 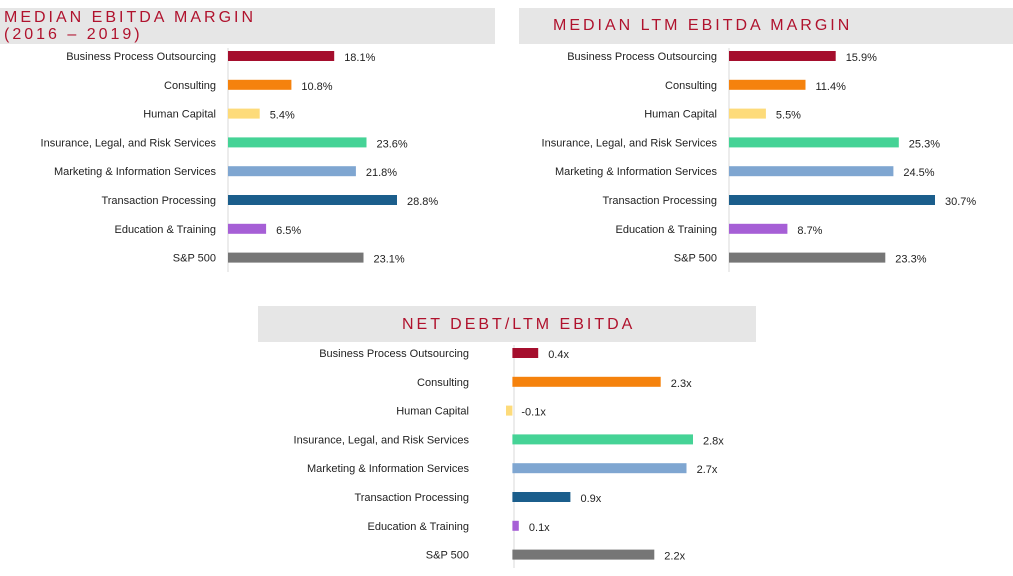 What do you see at coordinates (389, 260) in the screenshot?
I see `value-label: 23.1%` at bounding box center [389, 260].